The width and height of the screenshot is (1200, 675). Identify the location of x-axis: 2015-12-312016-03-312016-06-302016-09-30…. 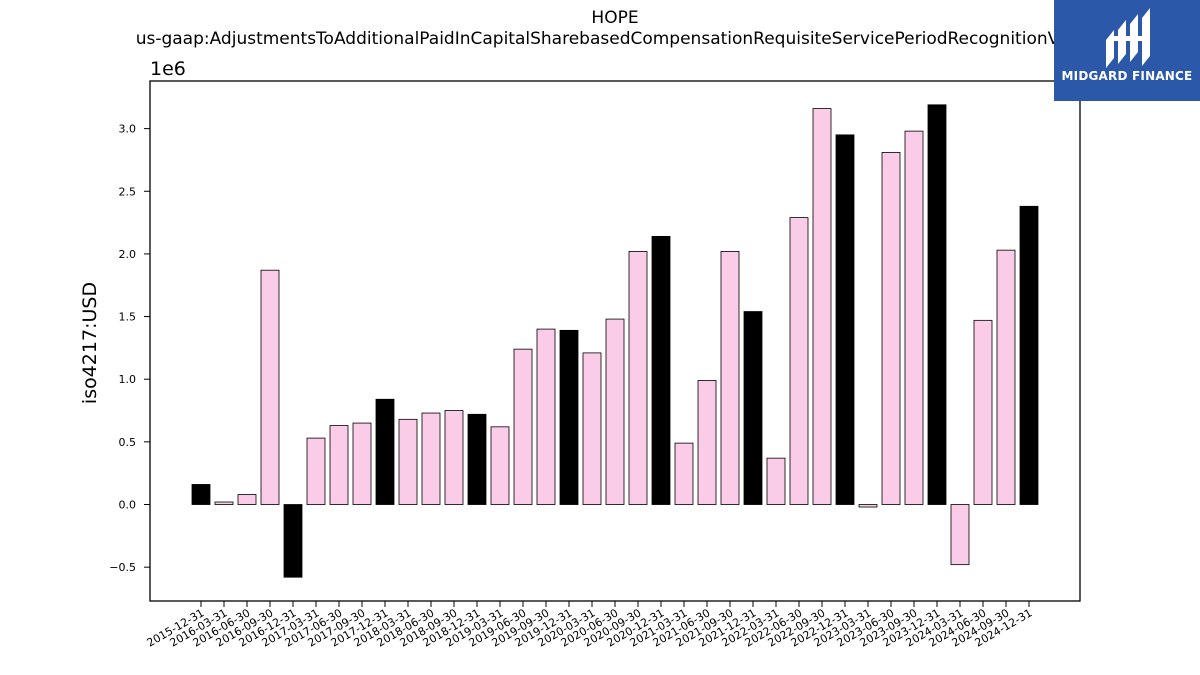
(590, 625).